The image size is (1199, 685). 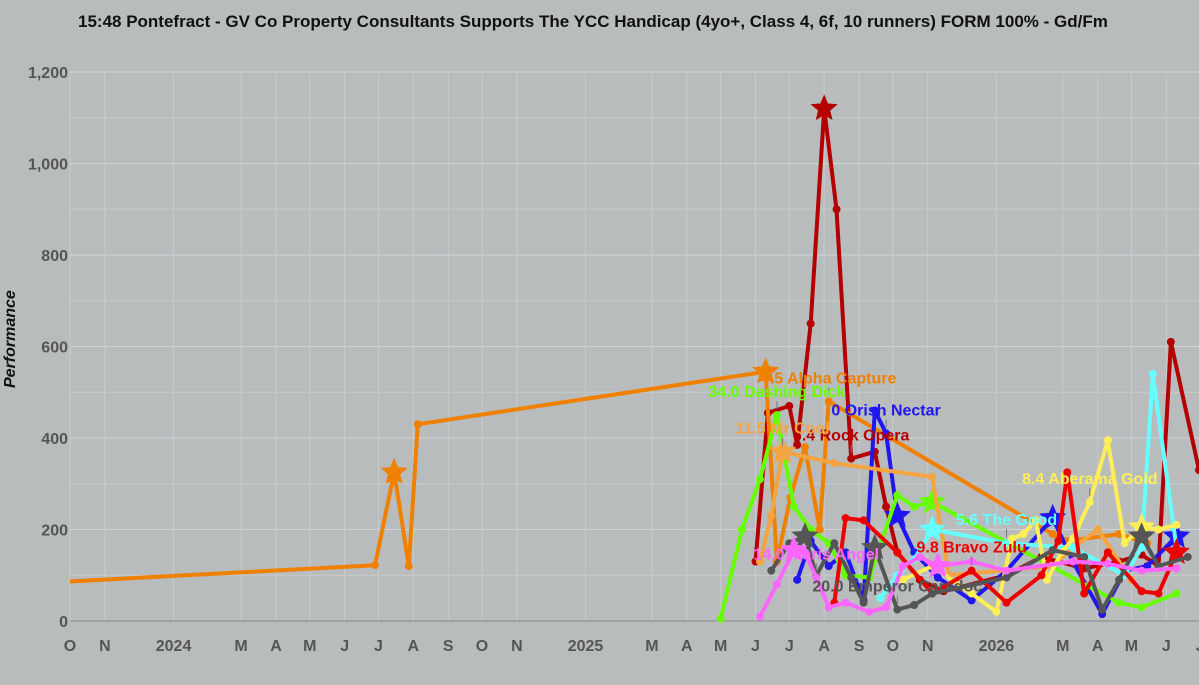 What do you see at coordinates (276, 646) in the screenshot?
I see `x-tick-label: A` at bounding box center [276, 646].